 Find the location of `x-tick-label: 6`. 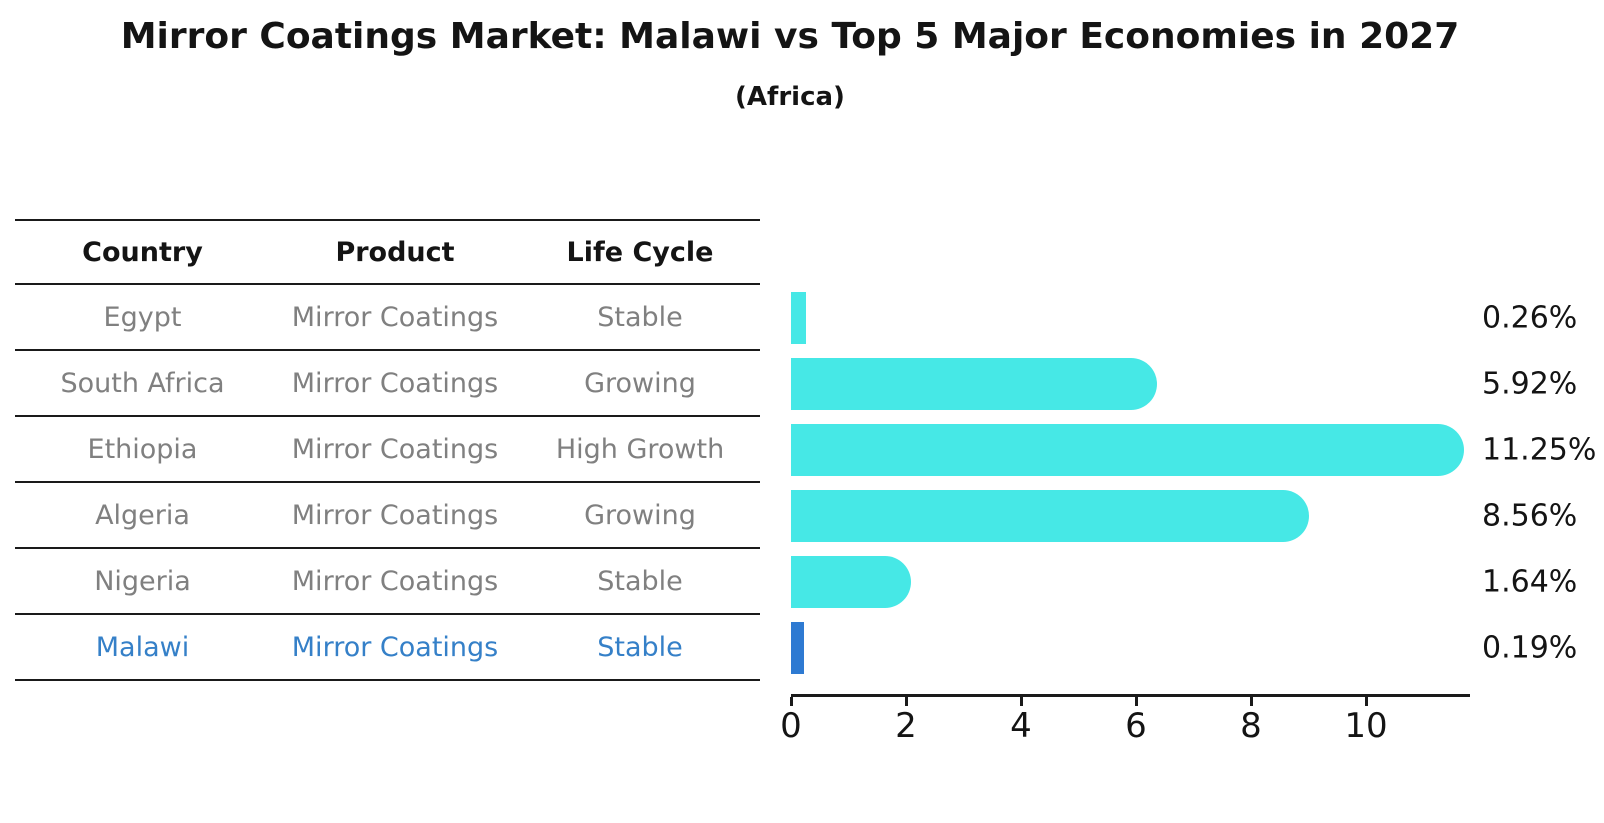

x-tick-label: 6 is located at coordinates (1136, 726).